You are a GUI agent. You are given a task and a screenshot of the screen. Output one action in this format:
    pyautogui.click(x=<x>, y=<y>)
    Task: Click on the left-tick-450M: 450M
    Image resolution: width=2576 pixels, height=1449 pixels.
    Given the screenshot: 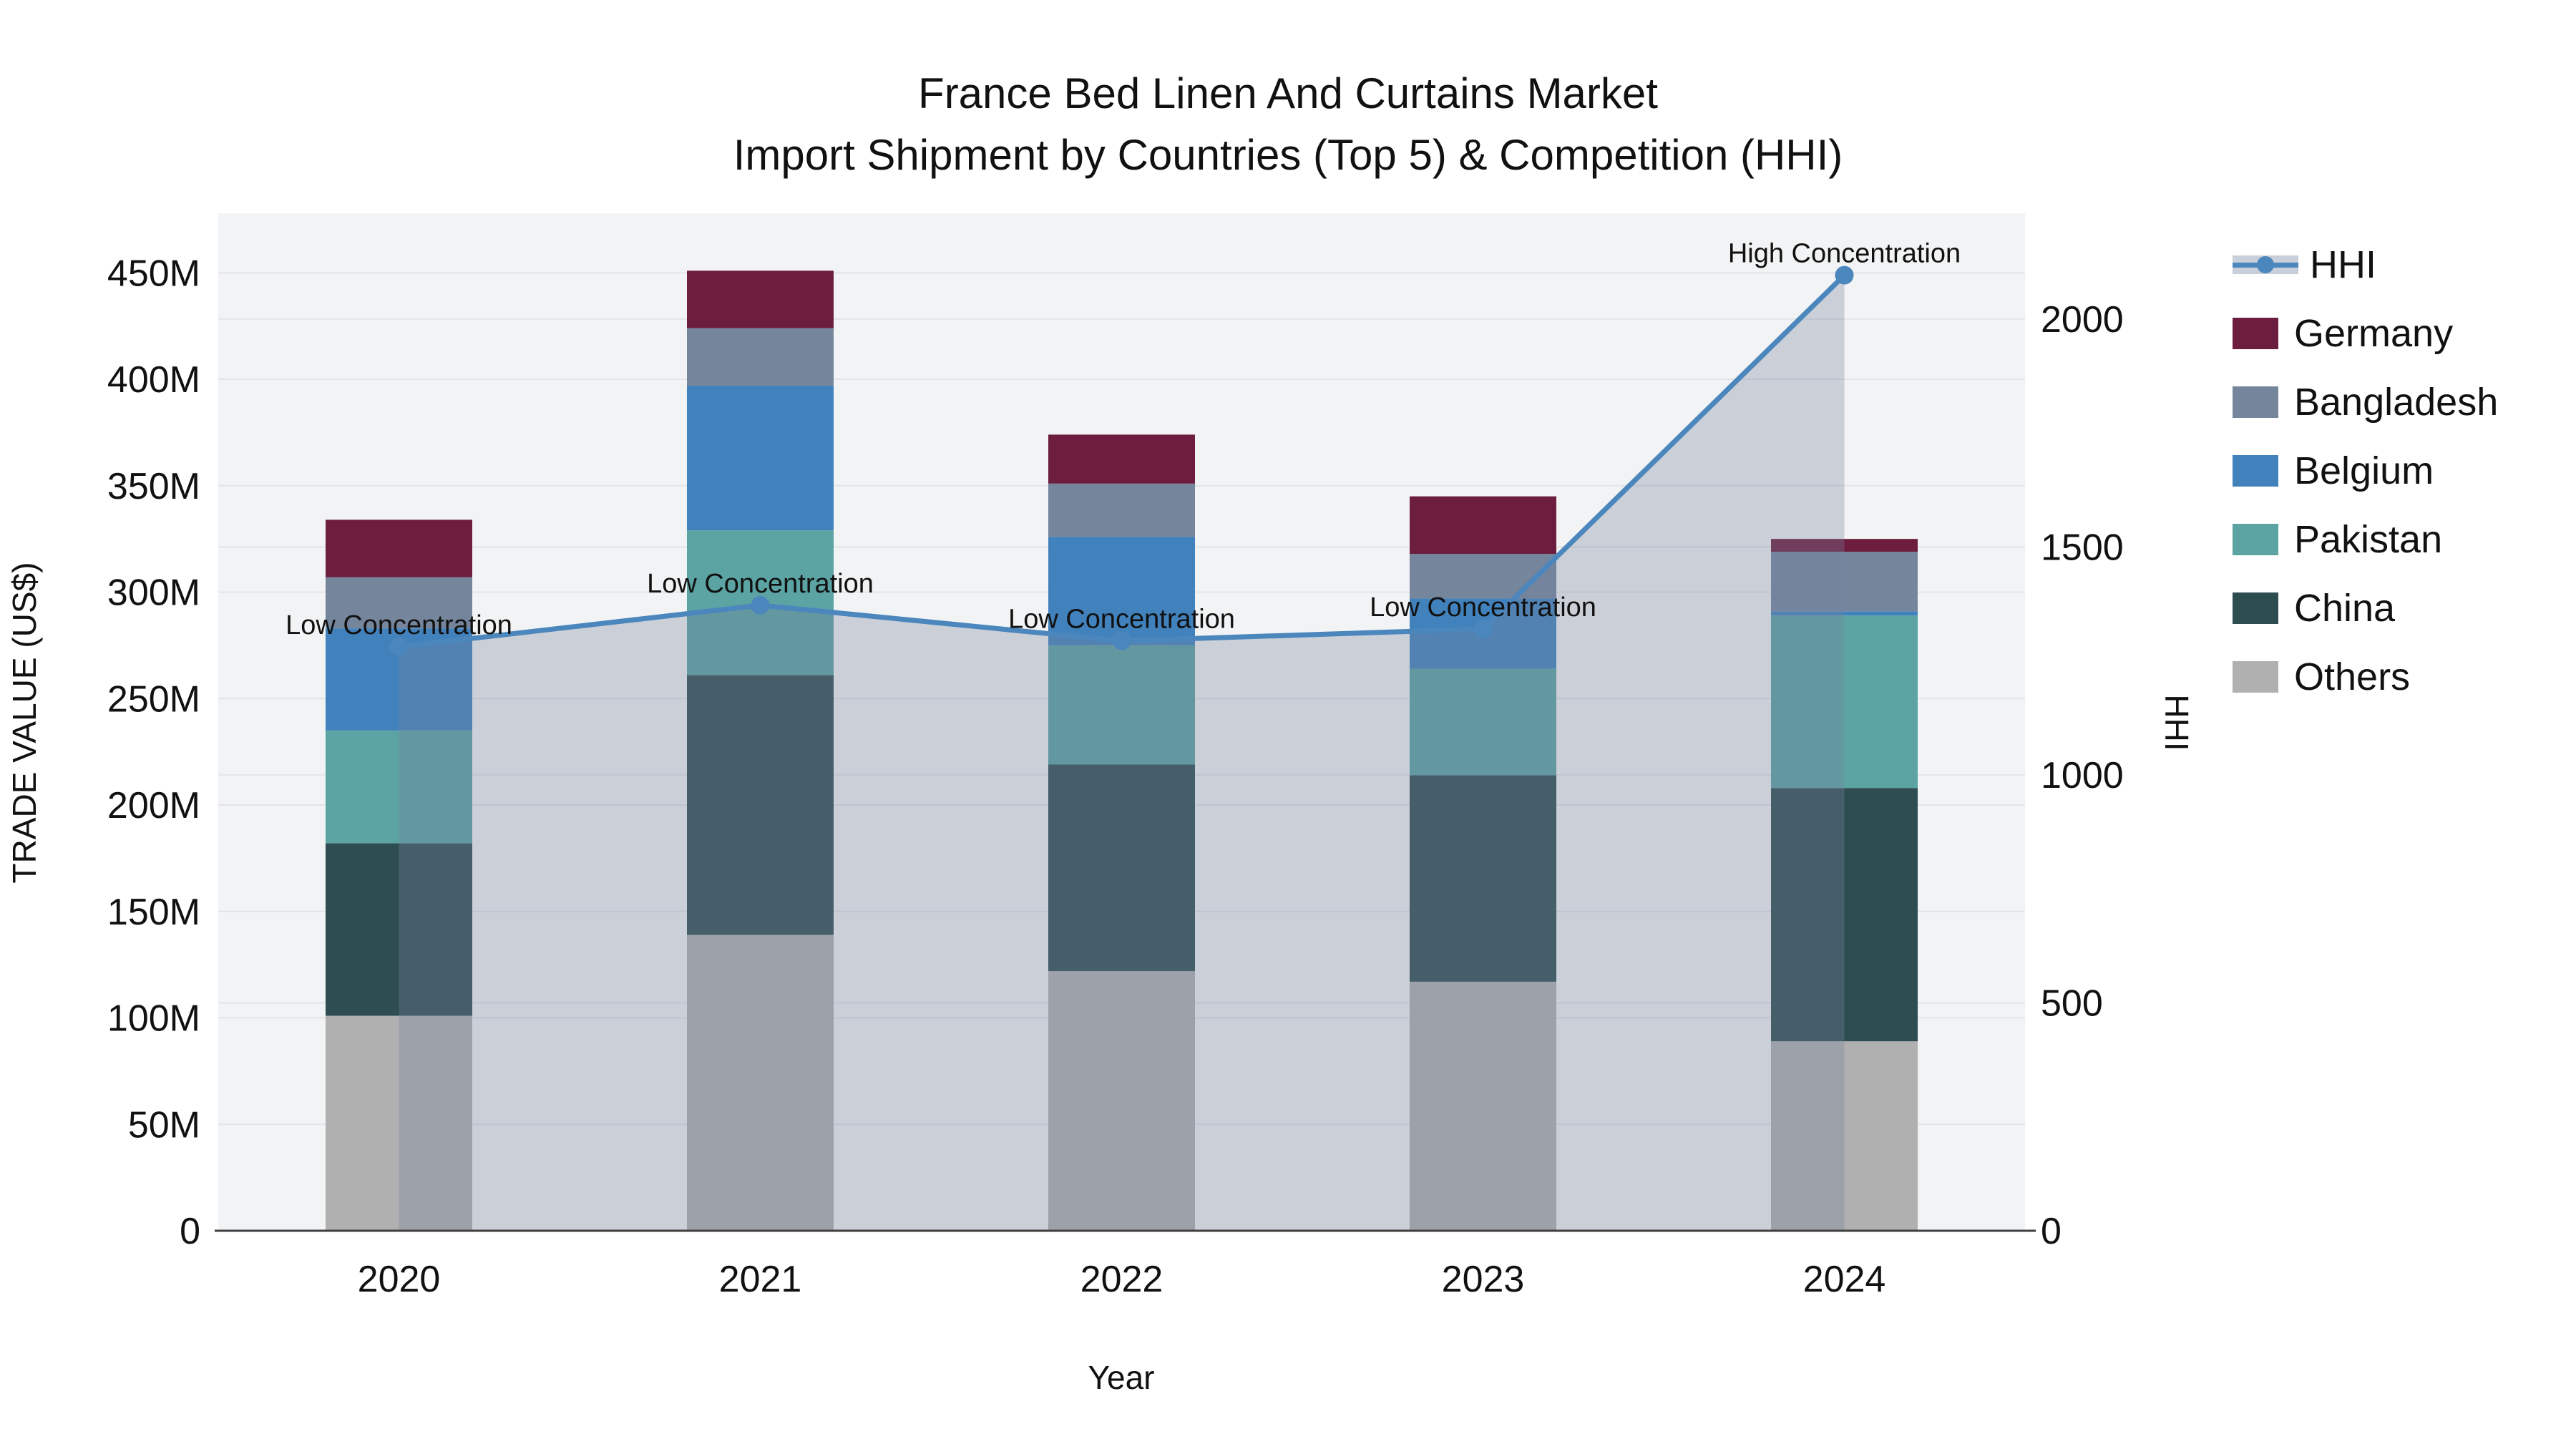 What is the action you would take?
    pyautogui.click(x=153, y=273)
    